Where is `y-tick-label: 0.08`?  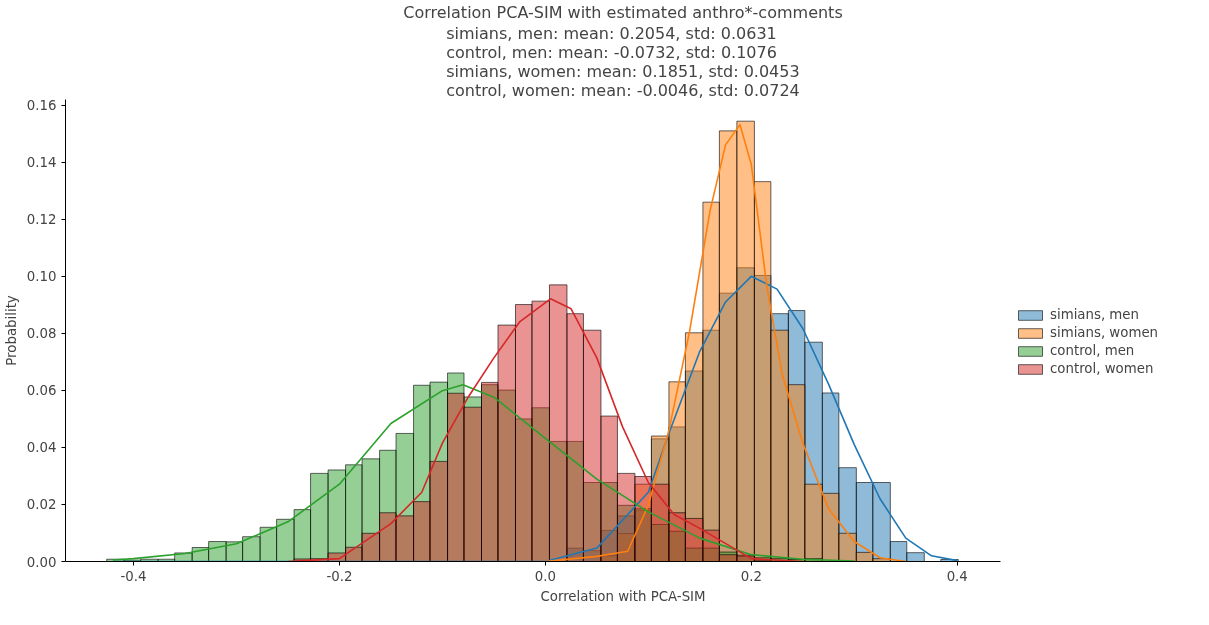 y-tick-label: 0.08 is located at coordinates (41, 334).